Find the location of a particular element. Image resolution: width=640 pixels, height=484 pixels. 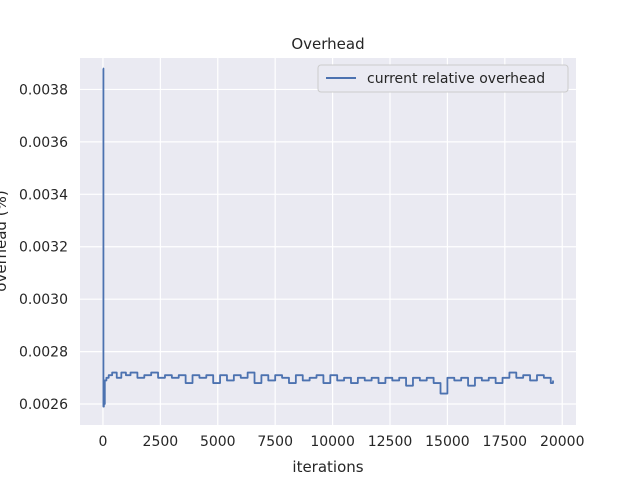

y-tick-label: 0.0034 is located at coordinates (43, 195).